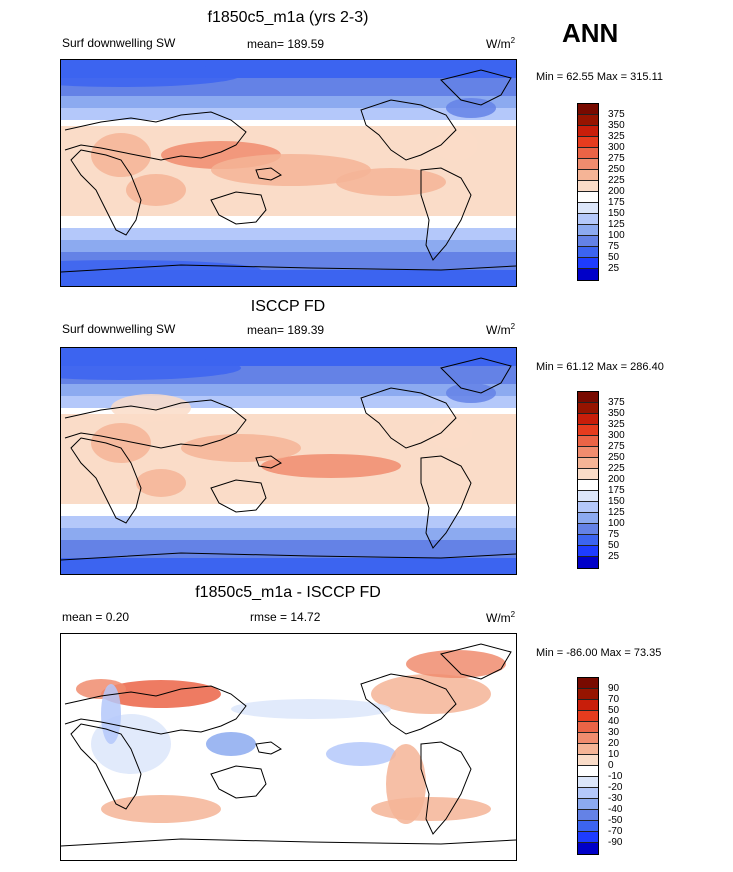  What do you see at coordinates (611, 765) in the screenshot?
I see `colorbar-tick-label: 0` at bounding box center [611, 765].